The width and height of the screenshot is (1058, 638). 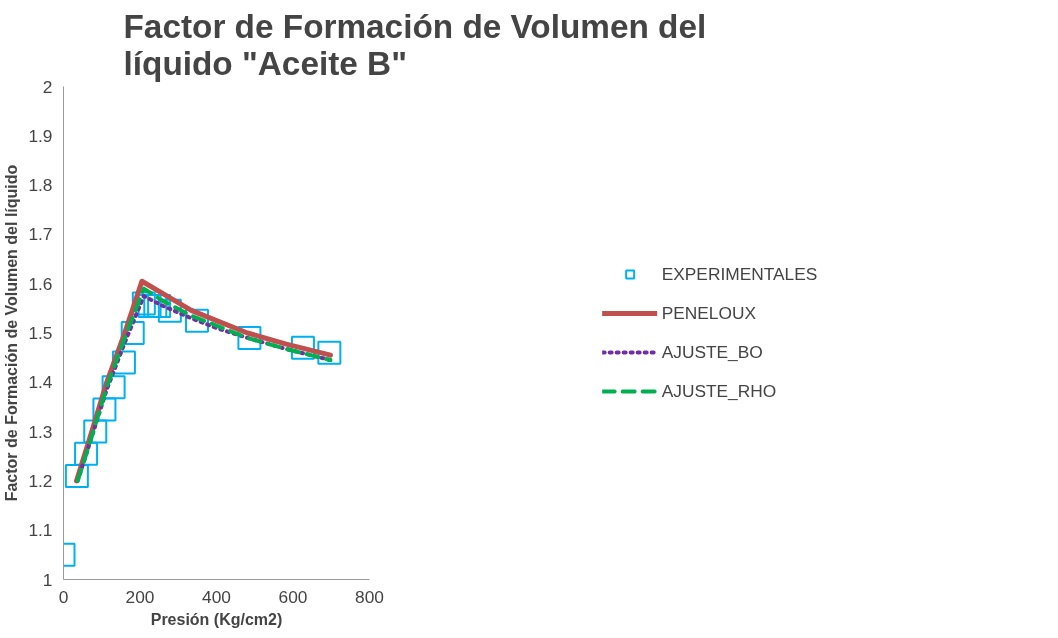 What do you see at coordinates (40, 530) in the screenshot?
I see `y-tick-label: 1.1` at bounding box center [40, 530].